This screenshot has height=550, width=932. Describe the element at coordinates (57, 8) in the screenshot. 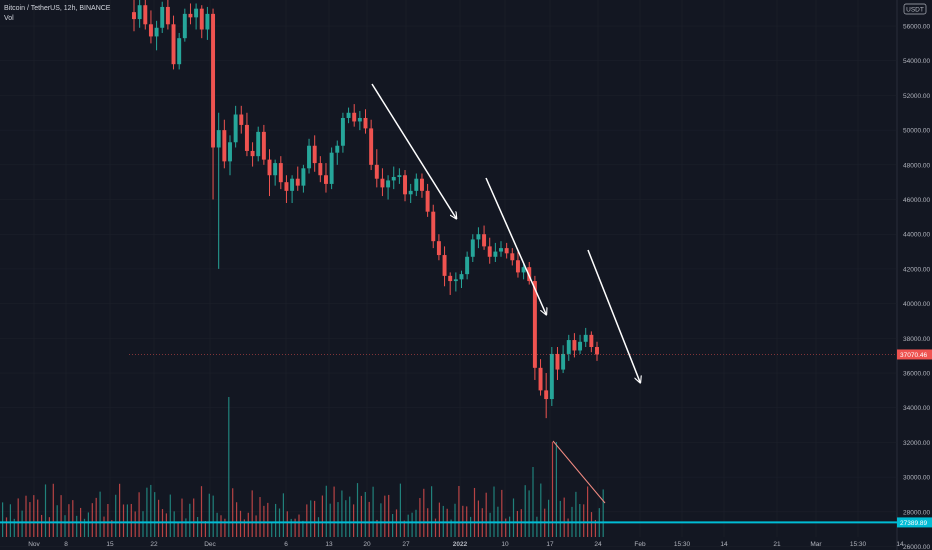

I see `symbol-line: Bitcoin / TetherUS, 12h, BINANCE` at that location.